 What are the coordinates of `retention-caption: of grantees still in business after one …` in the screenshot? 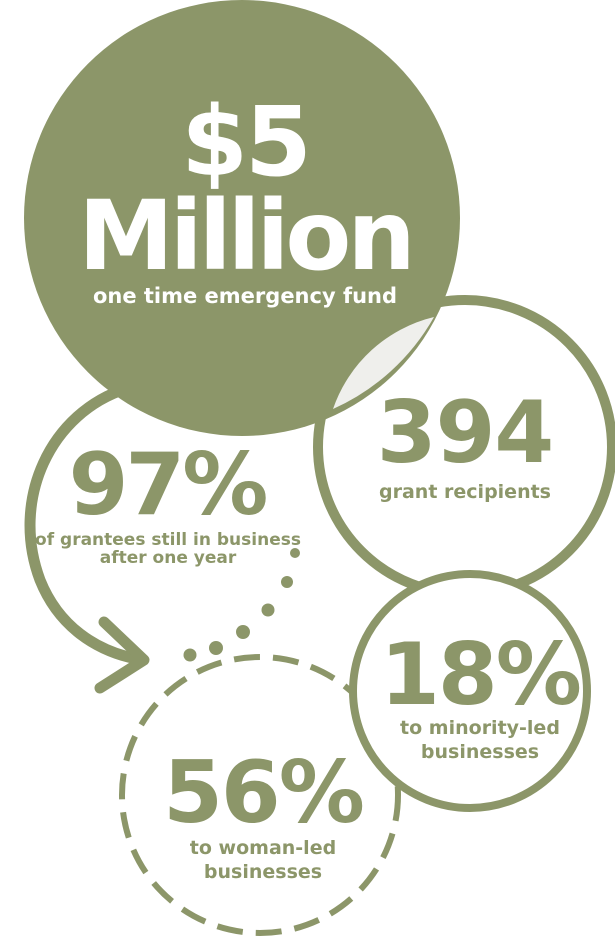 It's located at (168, 549).